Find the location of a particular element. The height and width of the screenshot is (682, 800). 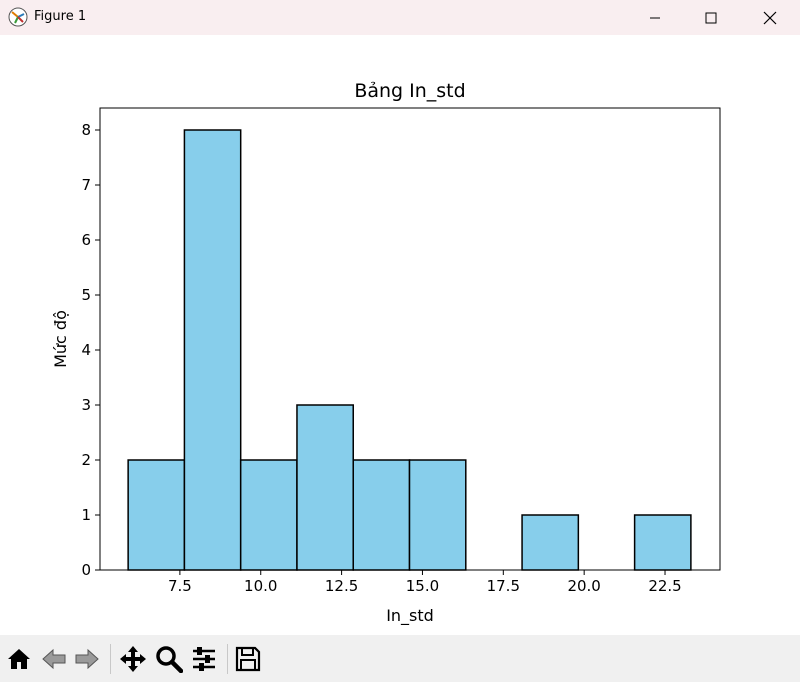

maximize-icon is located at coordinates (711, 17).